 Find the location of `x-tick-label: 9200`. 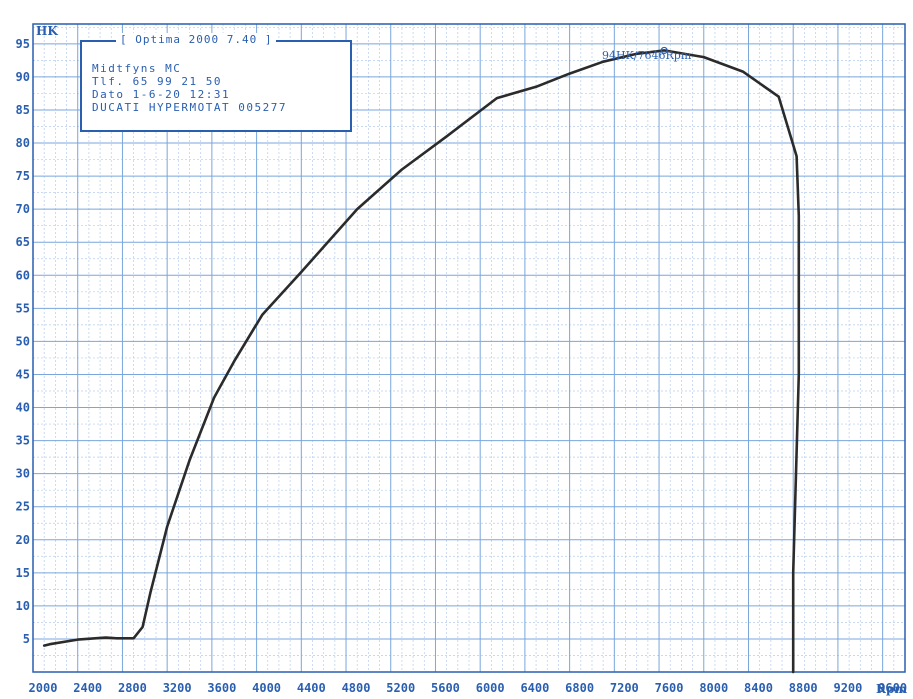

x-tick-label: 9200 is located at coordinates (847, 688).